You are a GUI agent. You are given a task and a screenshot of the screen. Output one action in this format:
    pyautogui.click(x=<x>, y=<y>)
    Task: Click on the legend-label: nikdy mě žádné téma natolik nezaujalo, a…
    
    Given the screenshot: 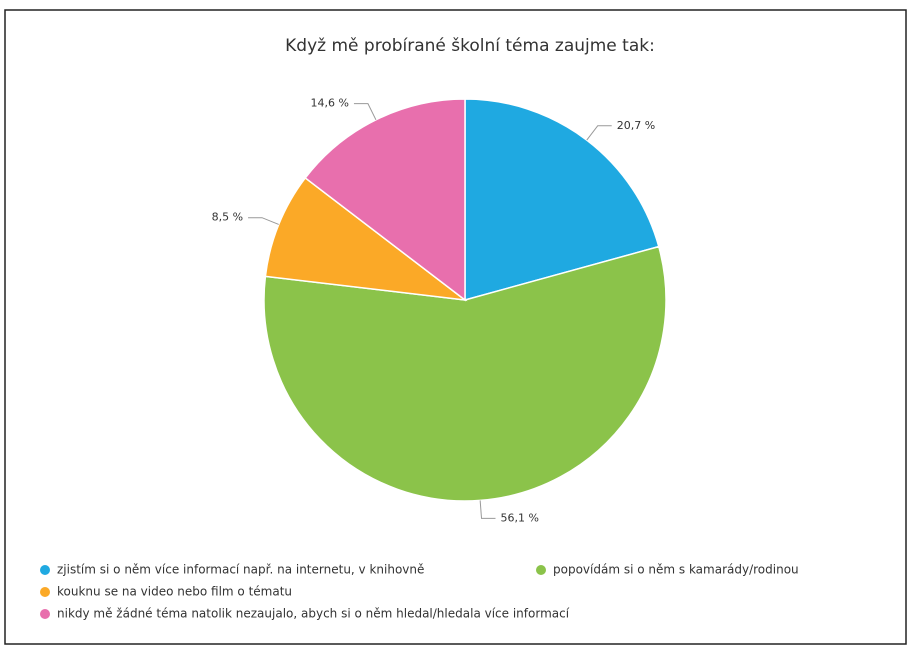 What is the action you would take?
    pyautogui.click(x=313, y=614)
    